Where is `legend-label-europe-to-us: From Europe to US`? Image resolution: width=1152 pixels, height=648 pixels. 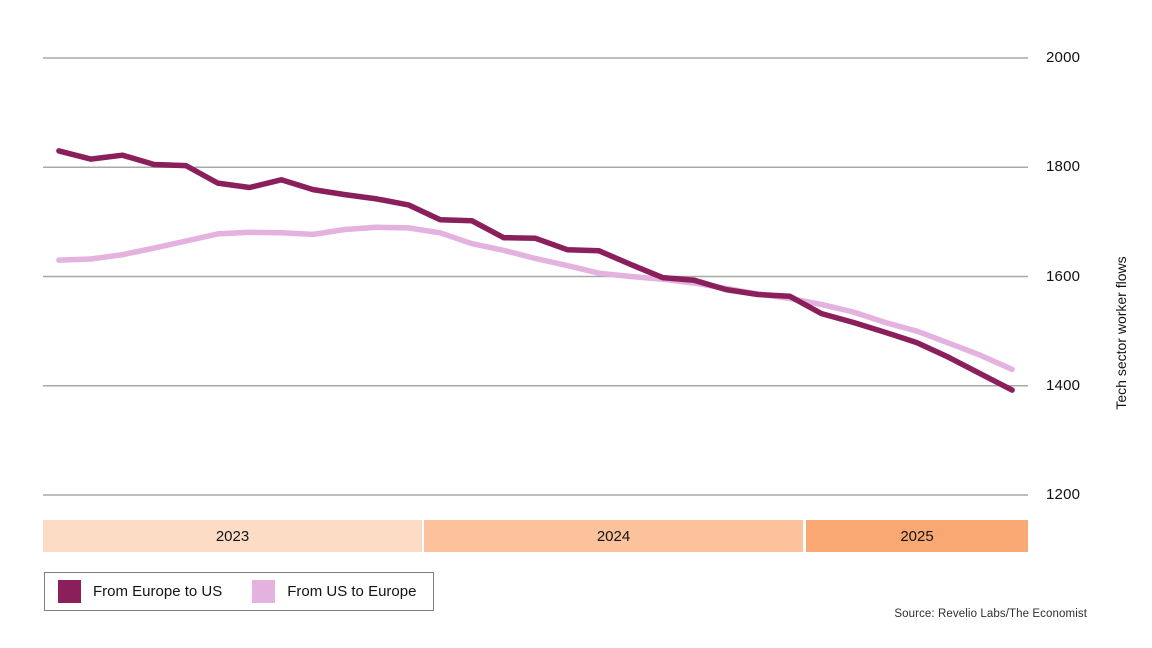 legend-label-europe-to-us: From Europe to US is located at coordinates (158, 591).